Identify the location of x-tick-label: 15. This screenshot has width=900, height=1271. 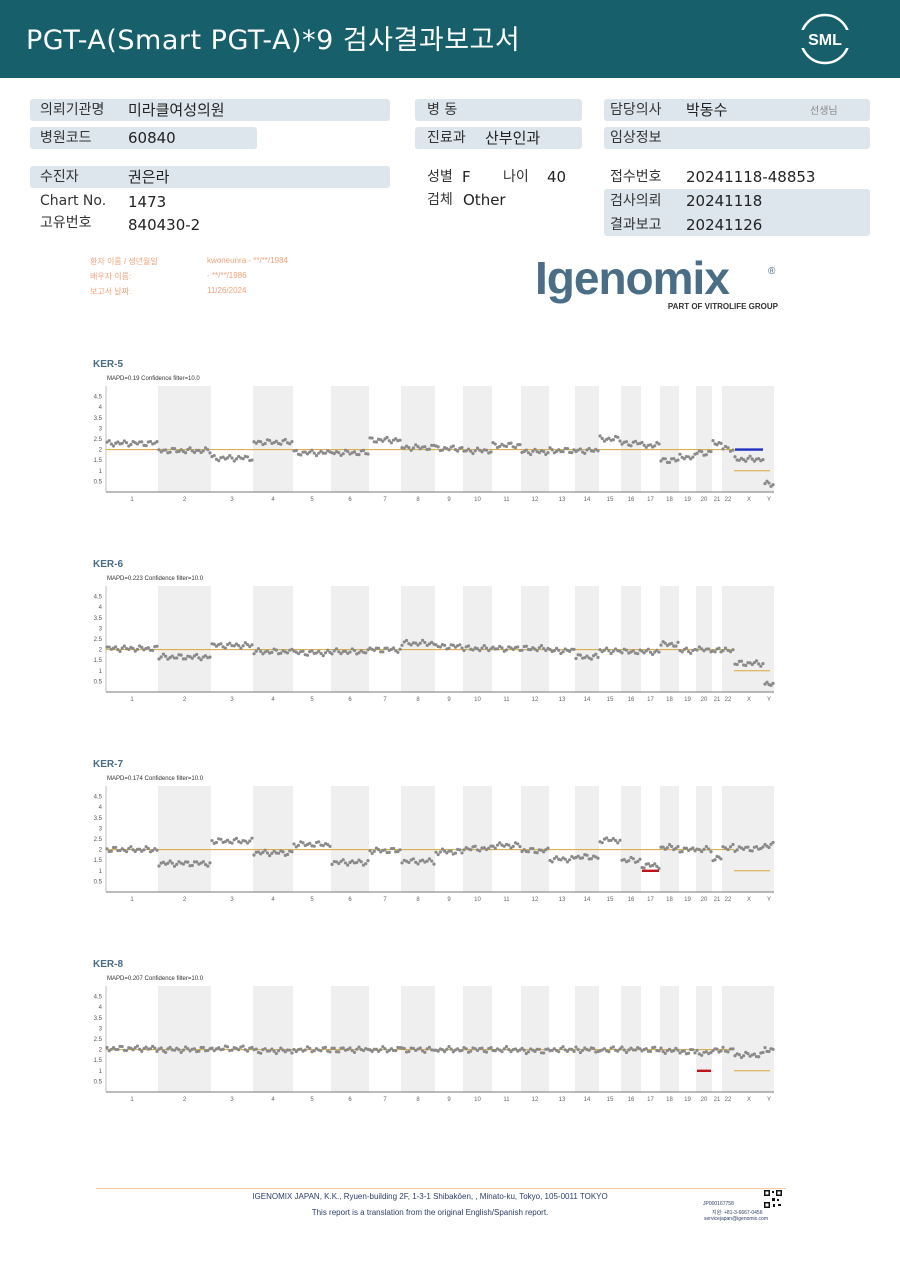
(610, 500).